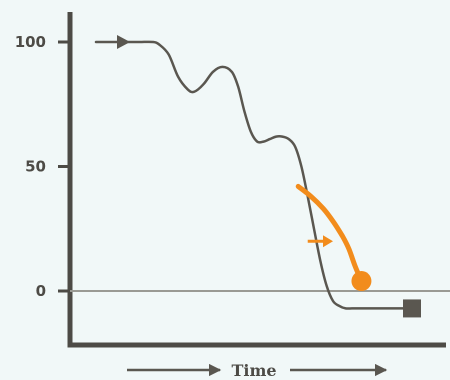  What do you see at coordinates (328, 241) in the screenshot?
I see `annotation-arrow-head` at bounding box center [328, 241].